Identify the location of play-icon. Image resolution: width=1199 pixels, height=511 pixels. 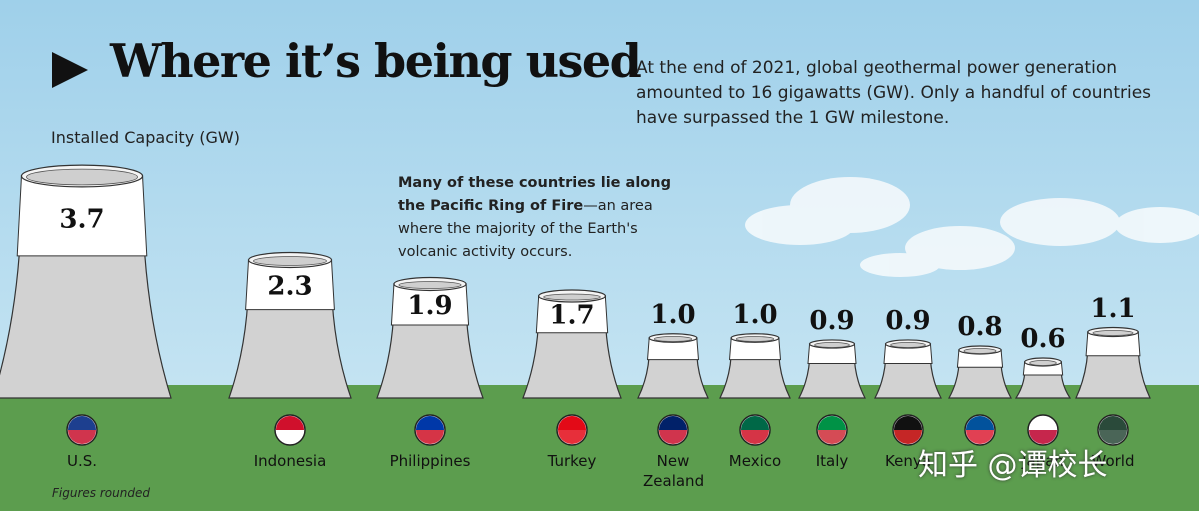
(70, 70).